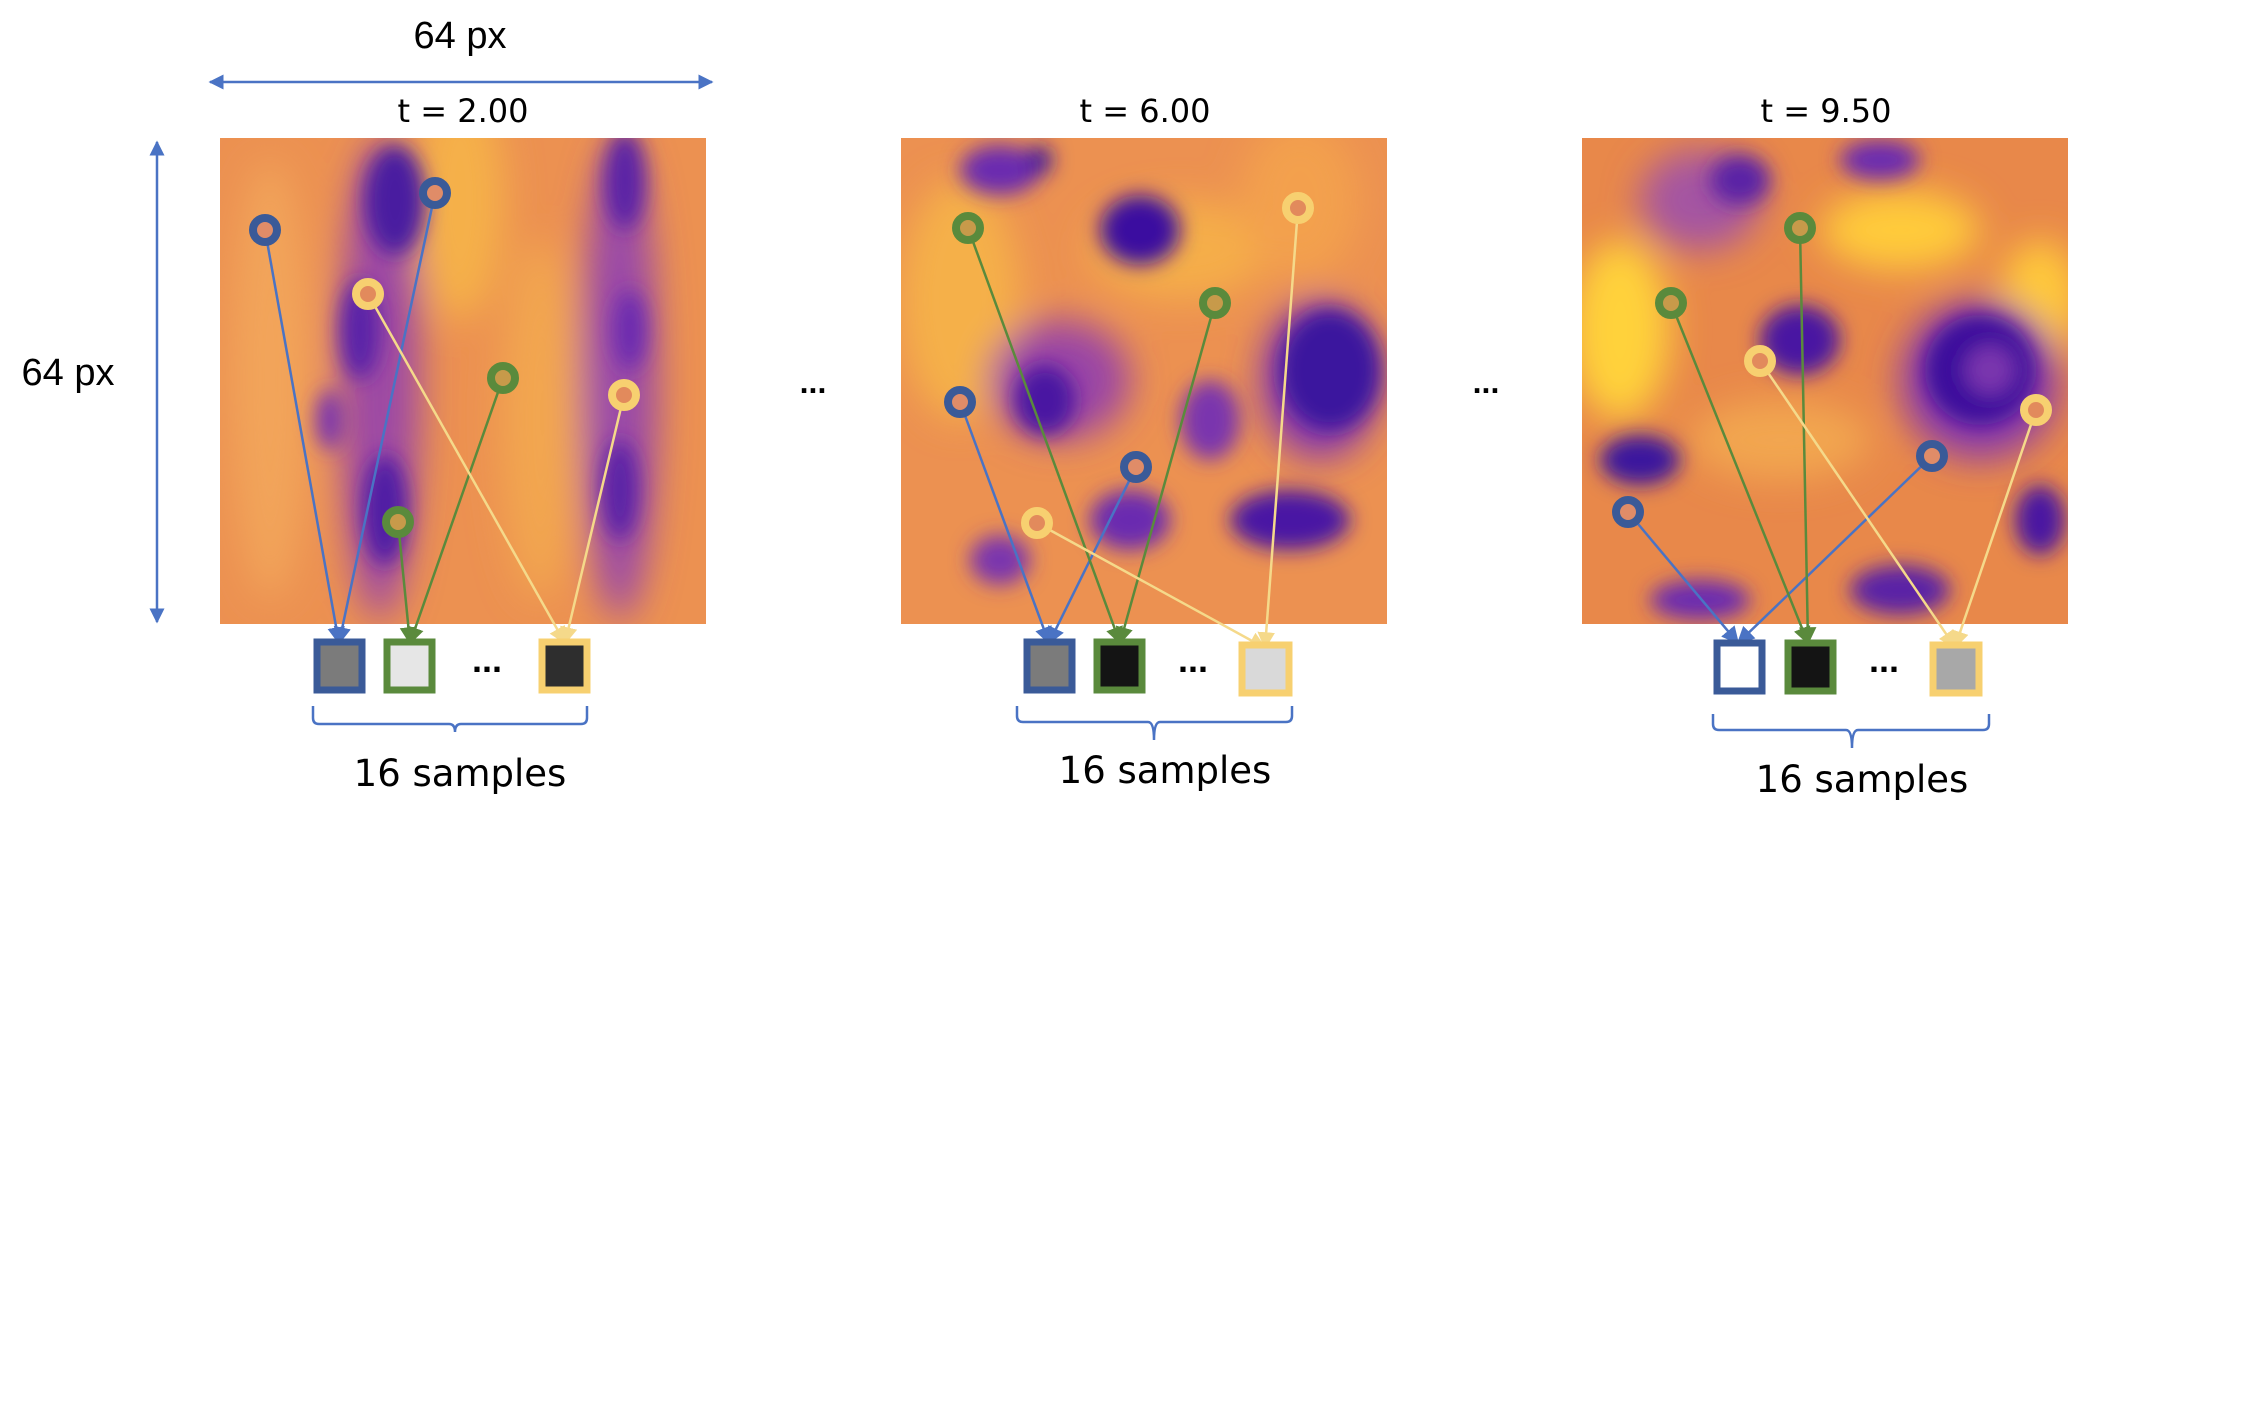  I want to click on panel: t = 9.50, so click(1825, 446).